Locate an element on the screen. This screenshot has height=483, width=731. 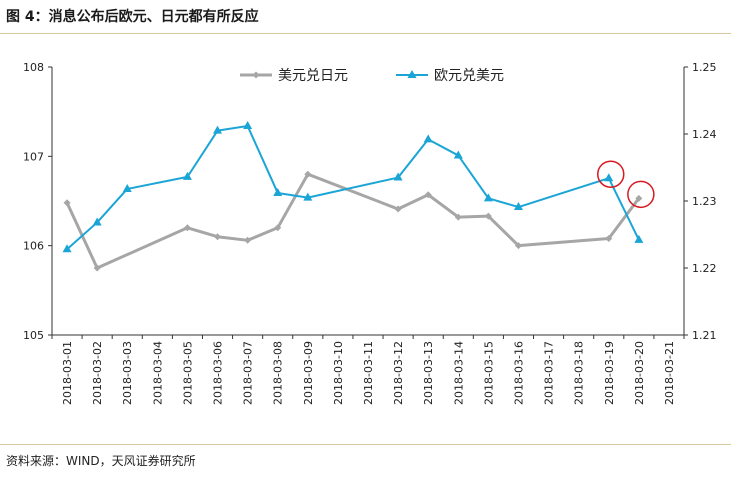
legend-label: 美元兑日元 is located at coordinates (313, 76).